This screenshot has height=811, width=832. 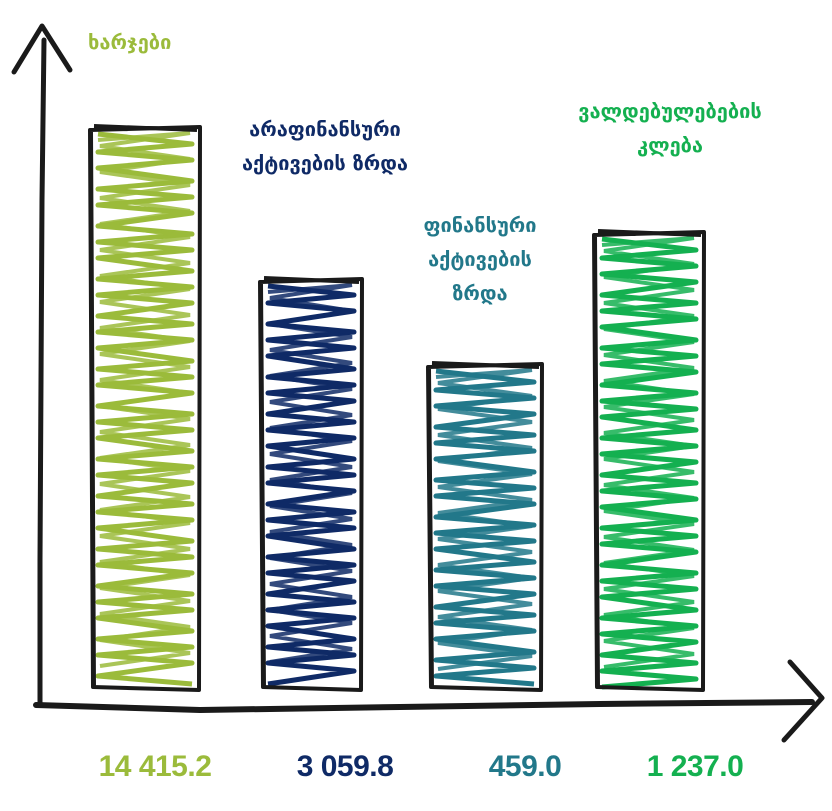 I want to click on category-label-1: არაფინანსური აქტივების ზრდა, so click(x=325, y=146).